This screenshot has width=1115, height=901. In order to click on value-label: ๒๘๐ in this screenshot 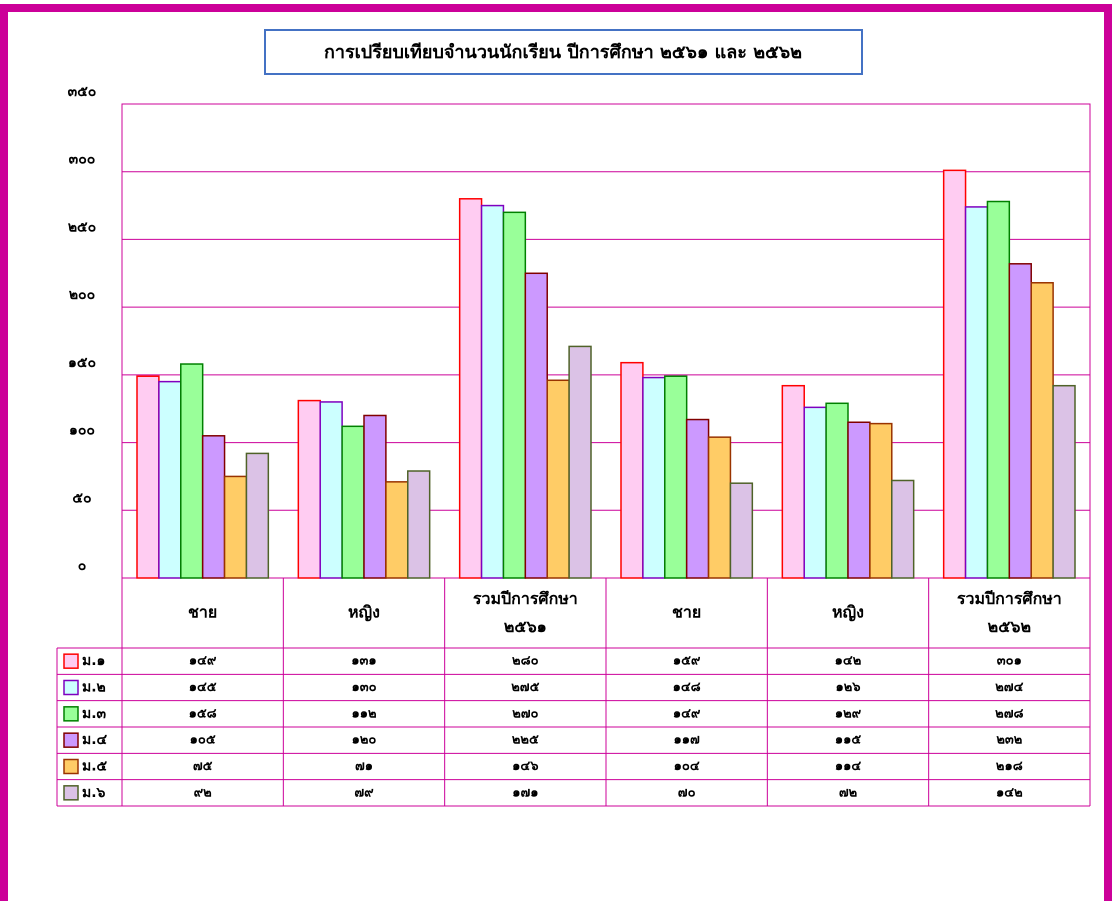, I will do `click(525, 661)`.